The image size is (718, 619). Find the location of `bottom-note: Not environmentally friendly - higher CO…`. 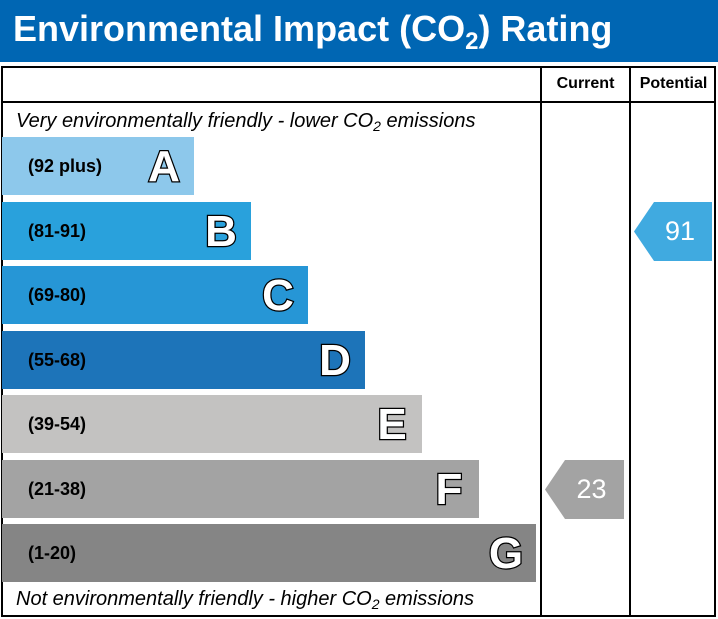

bottom-note: Not environmentally friendly - higher CO… is located at coordinates (245, 601).